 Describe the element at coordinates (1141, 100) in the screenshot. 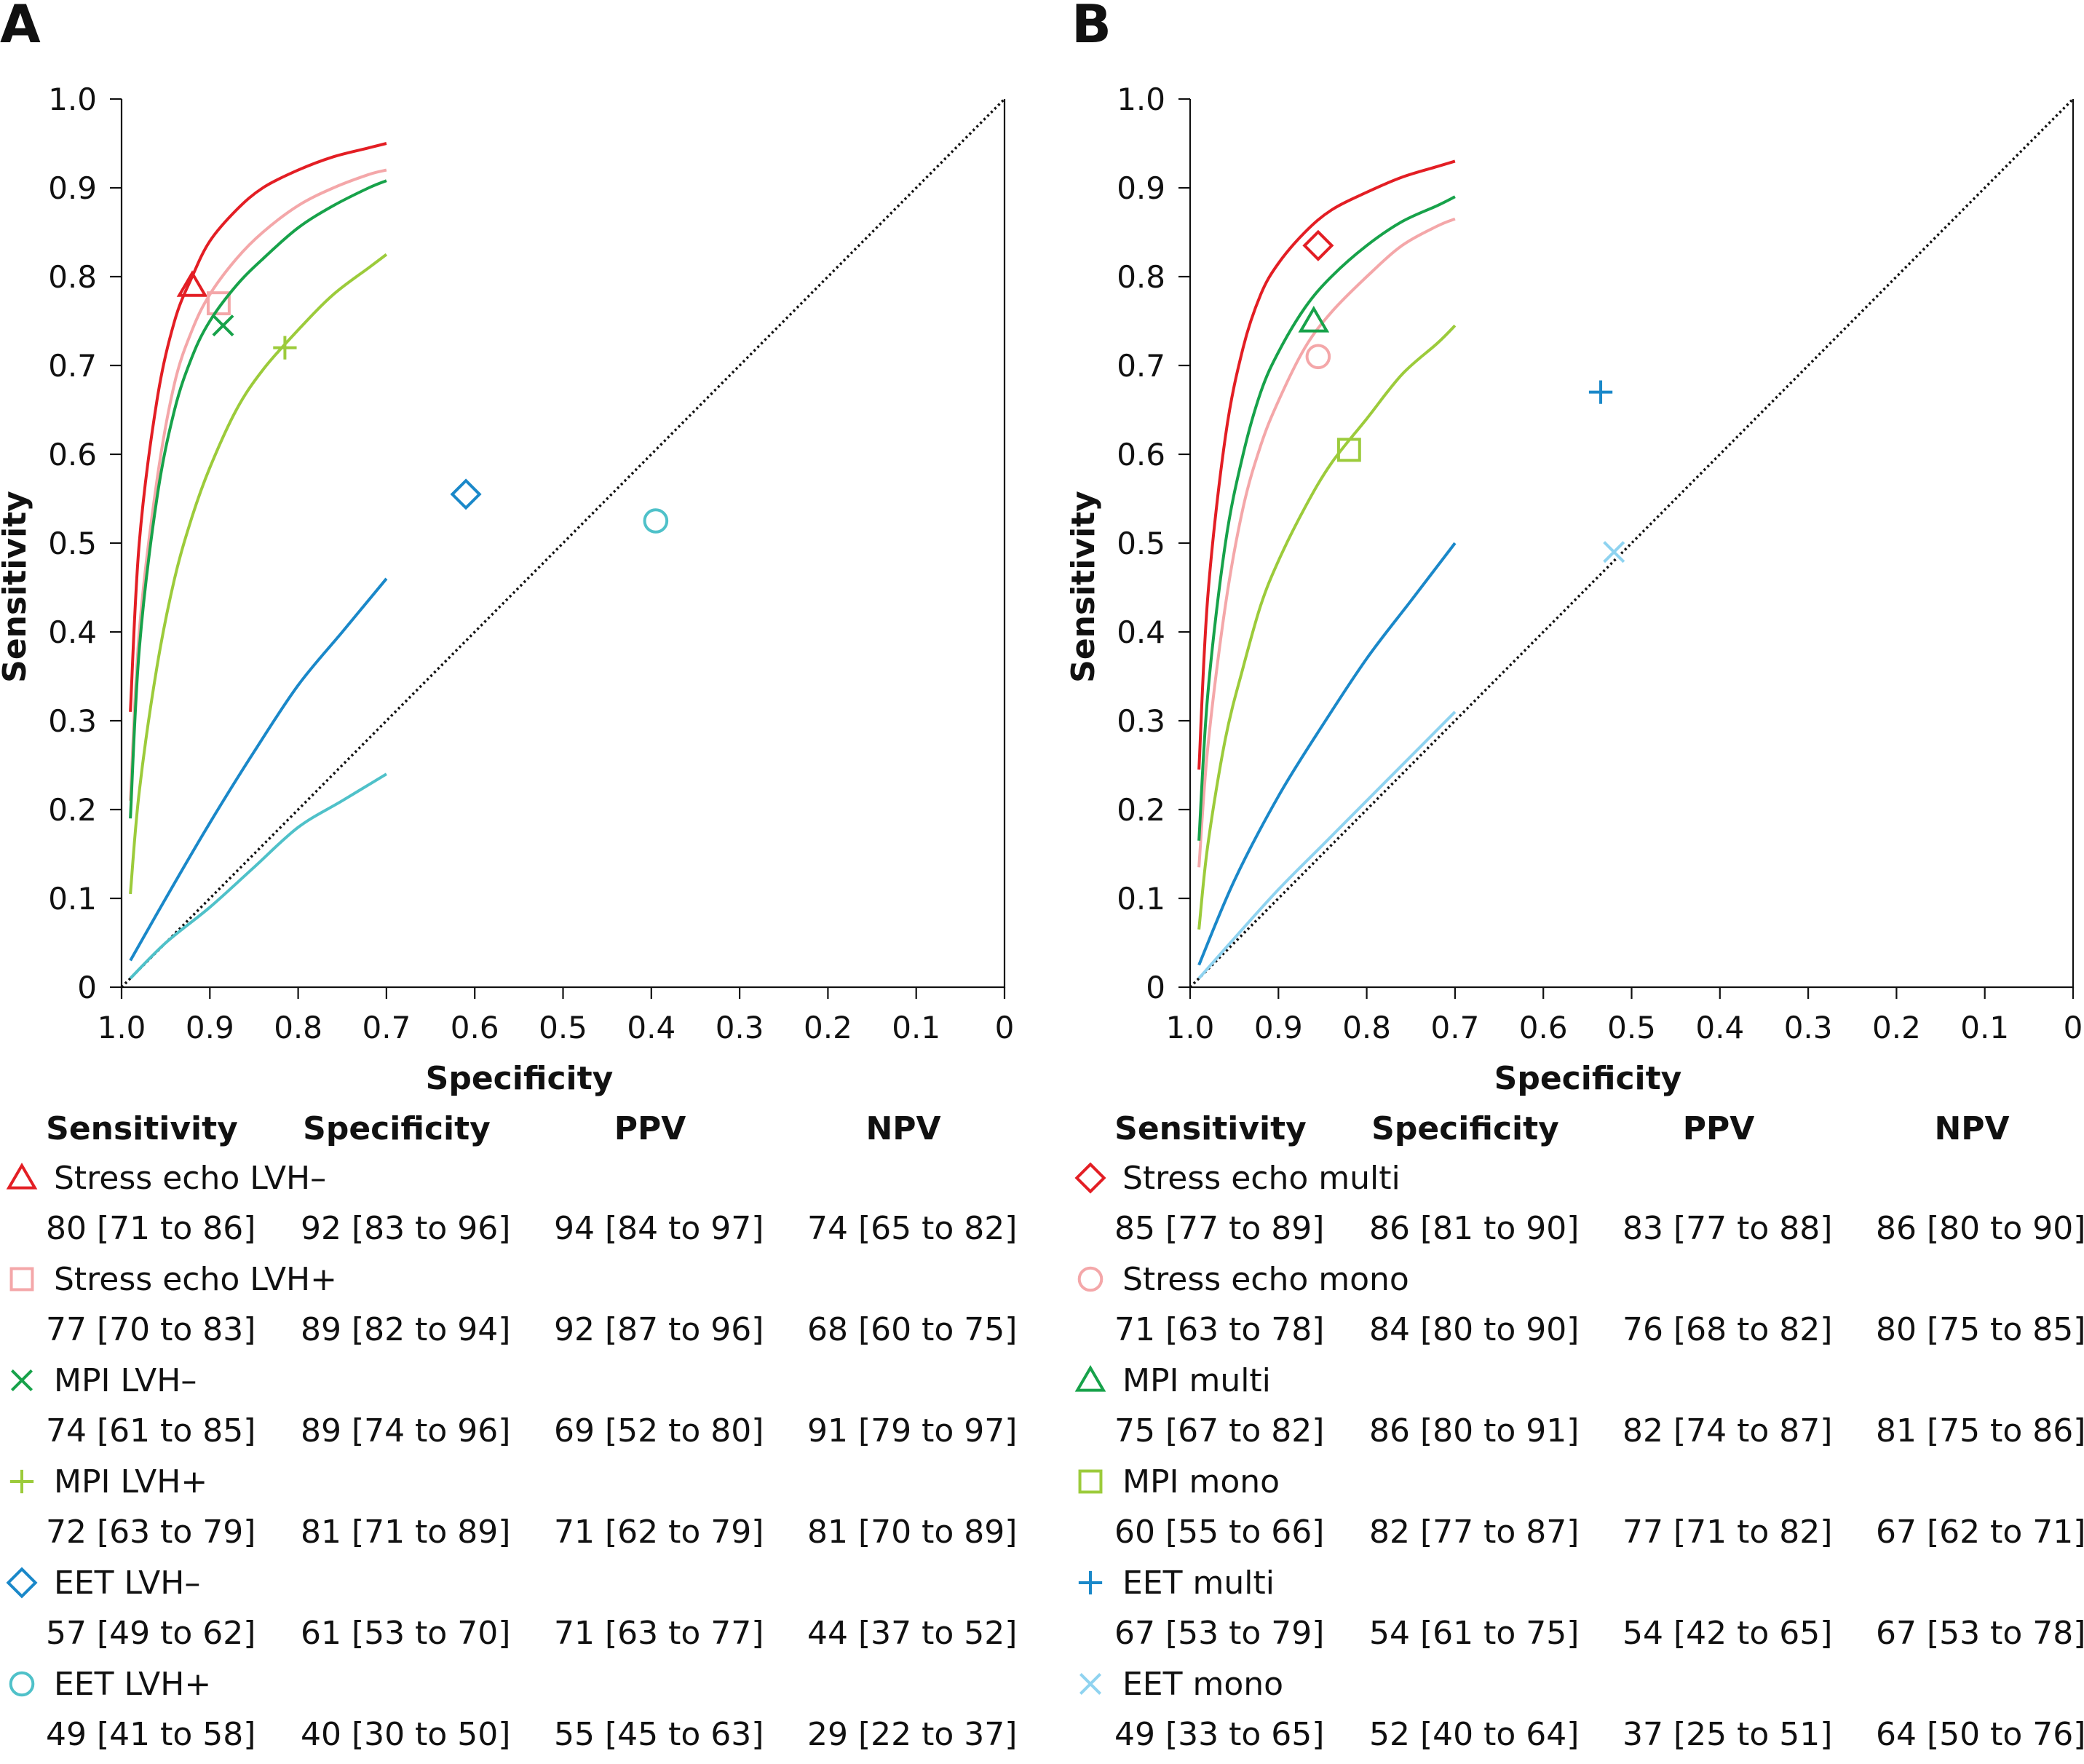

I see `y-tick-label: 1.0` at that location.